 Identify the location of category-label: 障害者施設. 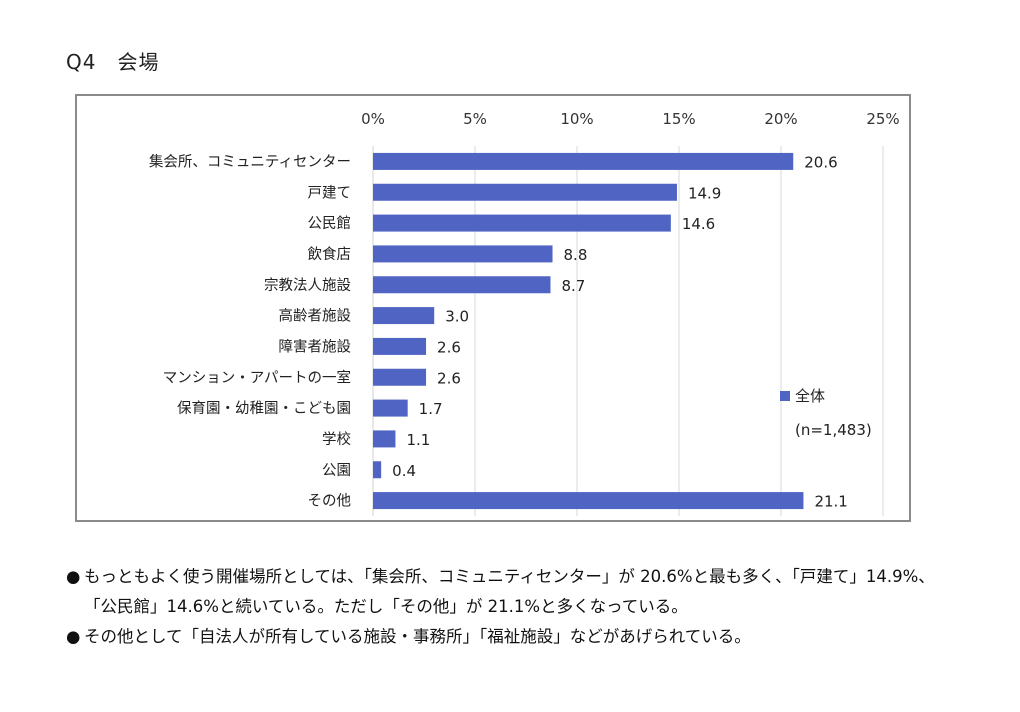
(315, 346).